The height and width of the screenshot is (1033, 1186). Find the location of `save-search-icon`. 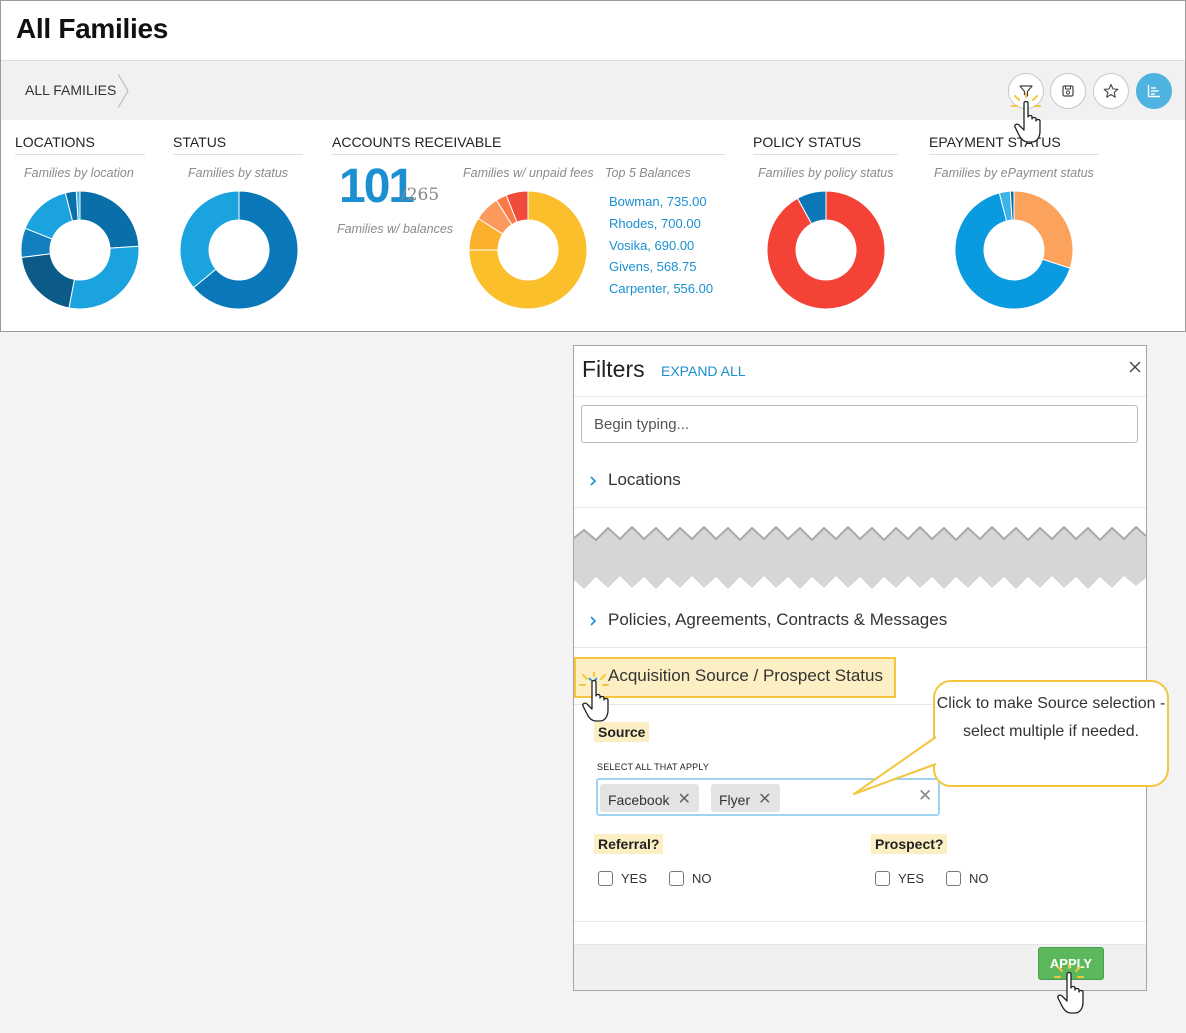

save-search-icon is located at coordinates (1068, 91).